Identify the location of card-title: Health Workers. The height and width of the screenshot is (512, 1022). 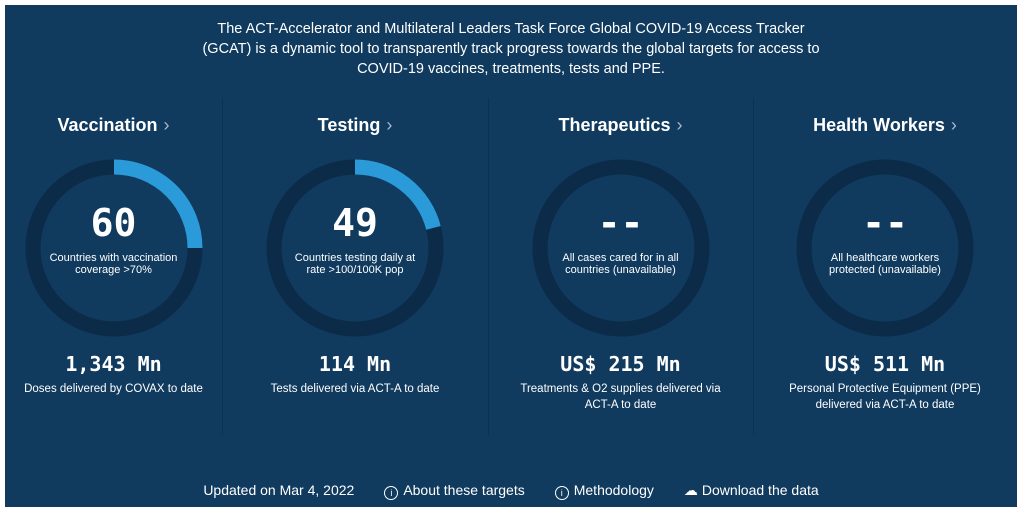
(879, 125).